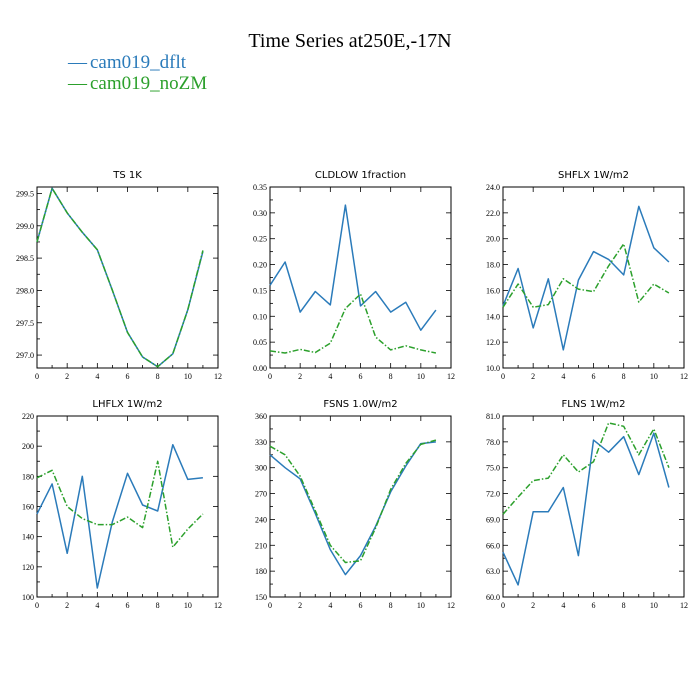 This screenshot has height=700, width=700. What do you see at coordinates (25, 226) in the screenshot?
I see `y-tick-label: 299.0` at bounding box center [25, 226].